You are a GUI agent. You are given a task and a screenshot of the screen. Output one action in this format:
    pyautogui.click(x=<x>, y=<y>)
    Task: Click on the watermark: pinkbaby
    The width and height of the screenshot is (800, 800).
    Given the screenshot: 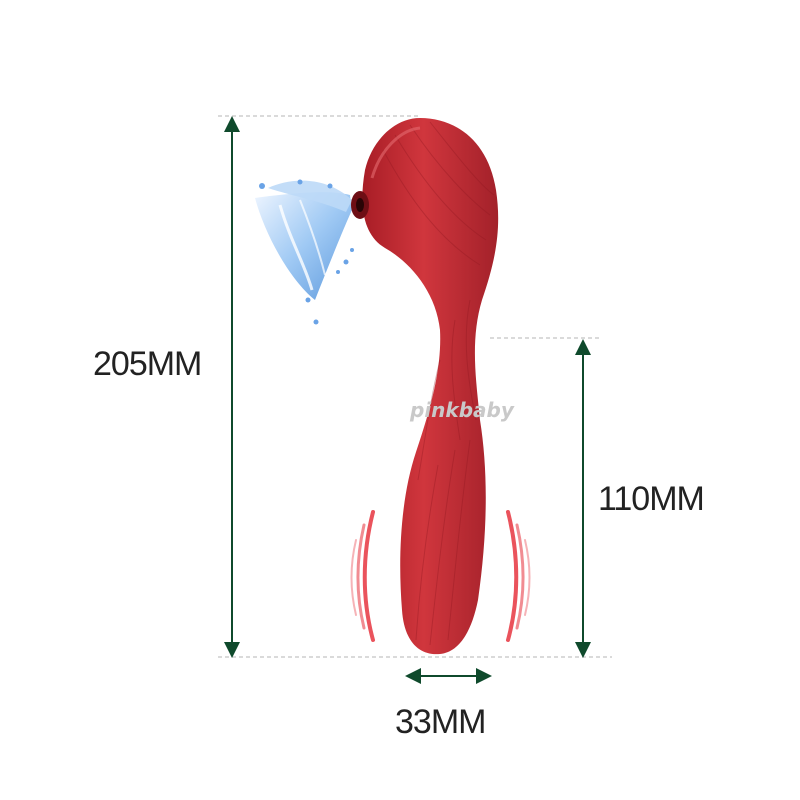 What is the action you would take?
    pyautogui.click(x=462, y=410)
    